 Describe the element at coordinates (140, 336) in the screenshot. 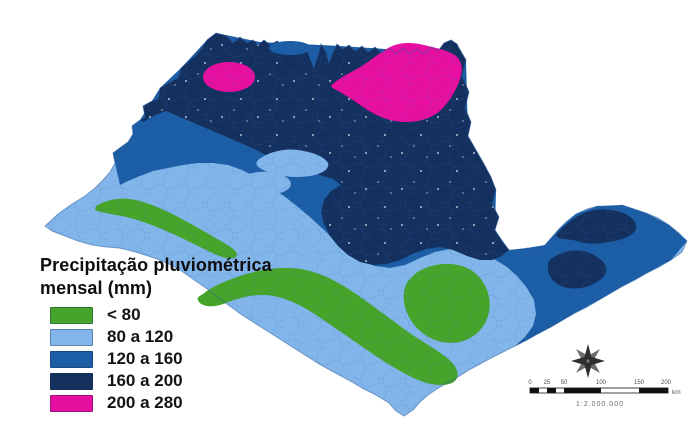

I see `legend-label-80-120: 80 a 120` at that location.